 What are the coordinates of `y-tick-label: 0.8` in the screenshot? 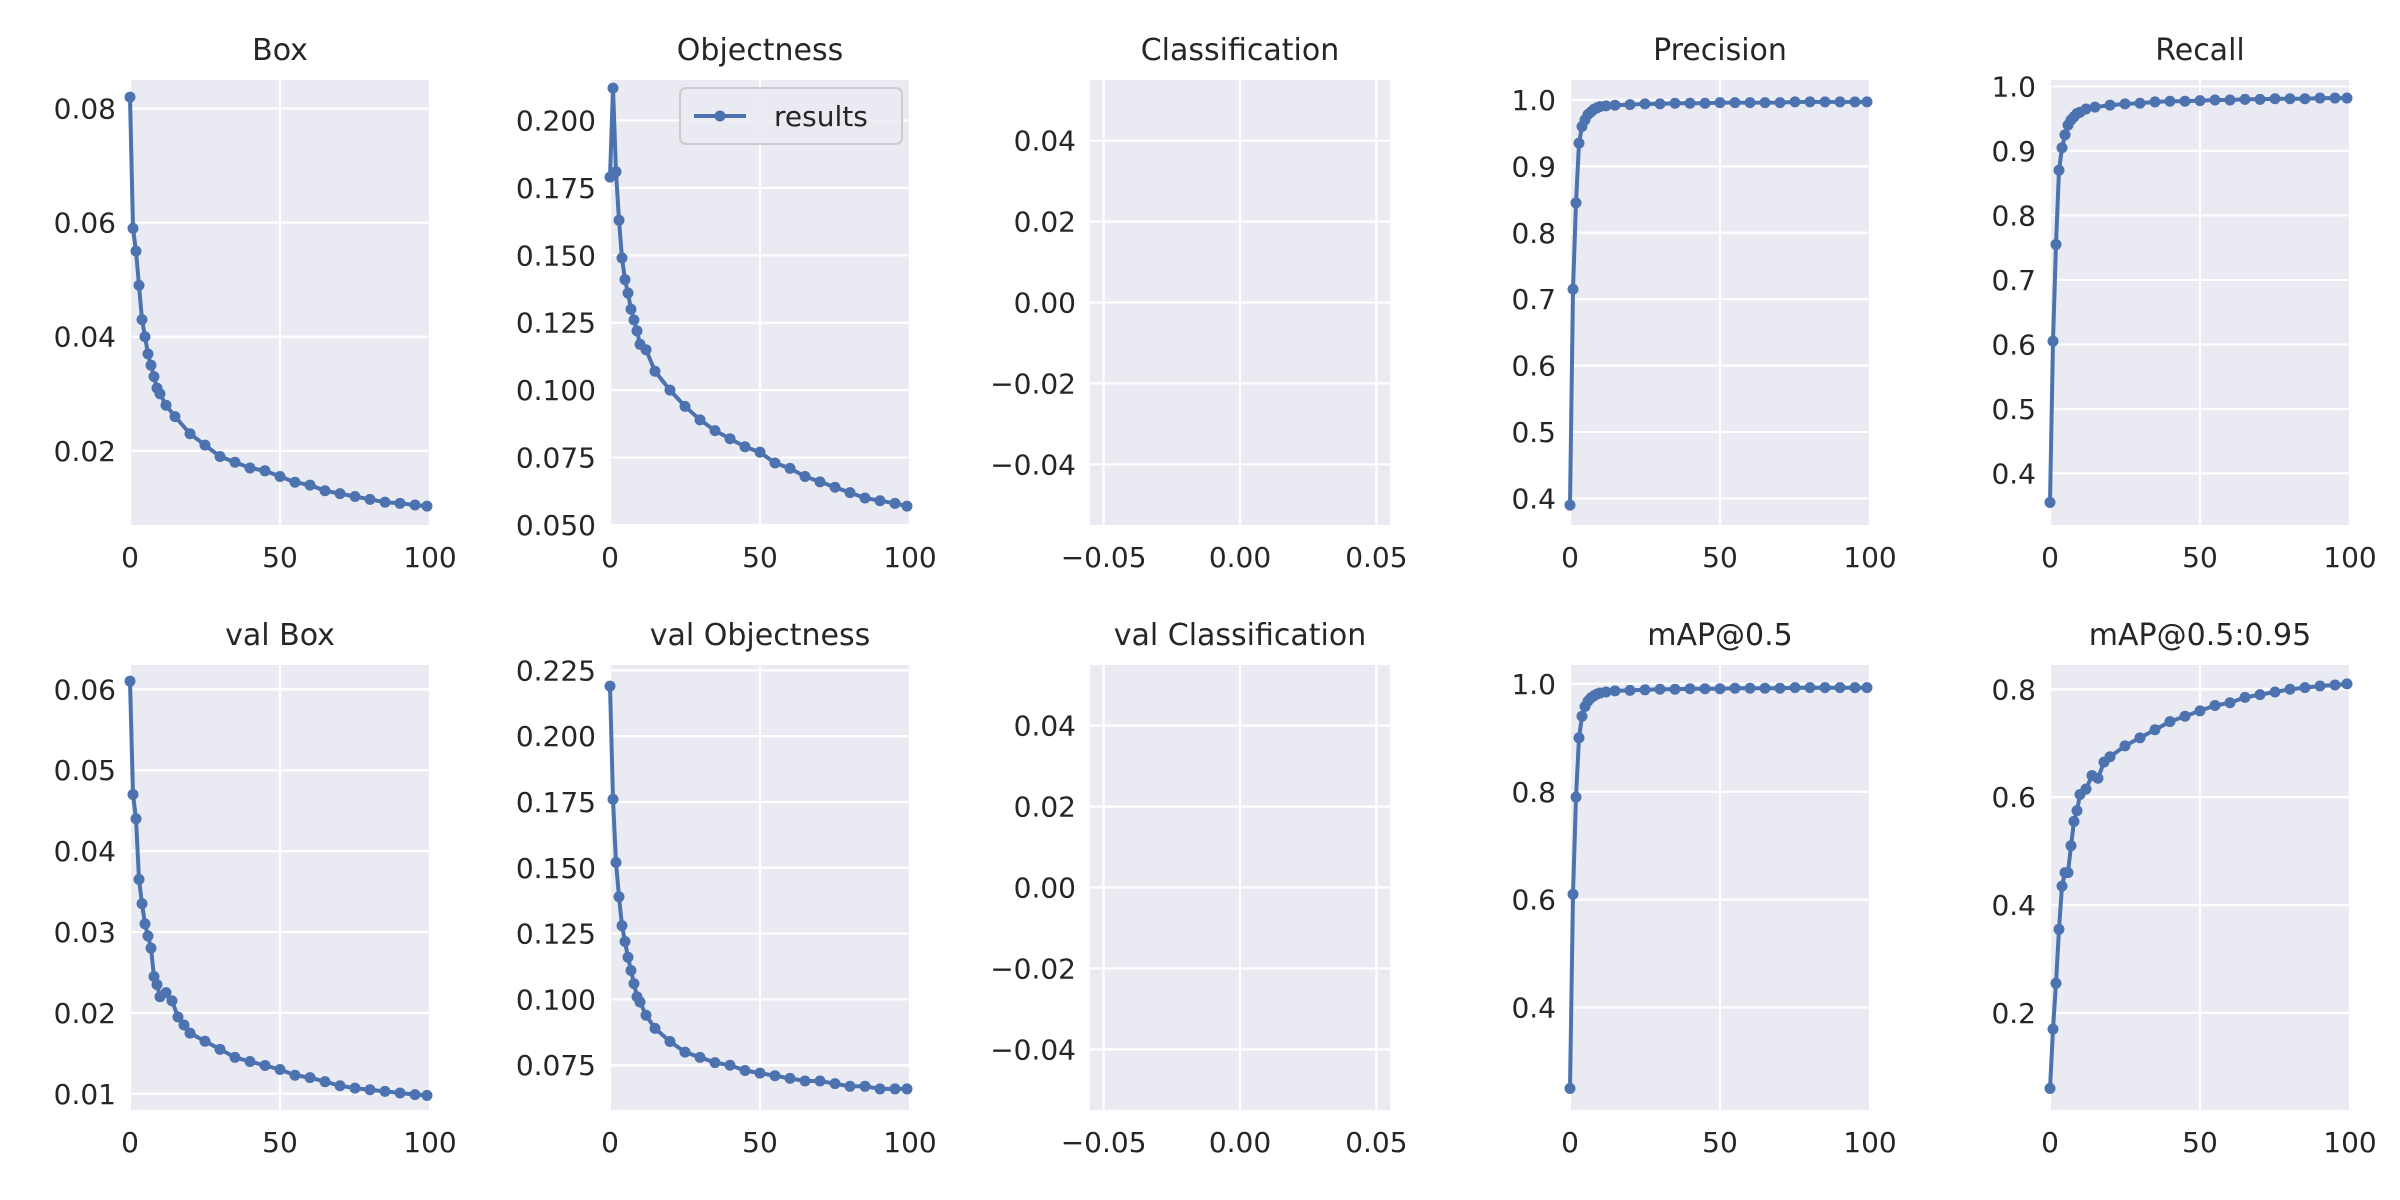 It's located at (2013, 689).